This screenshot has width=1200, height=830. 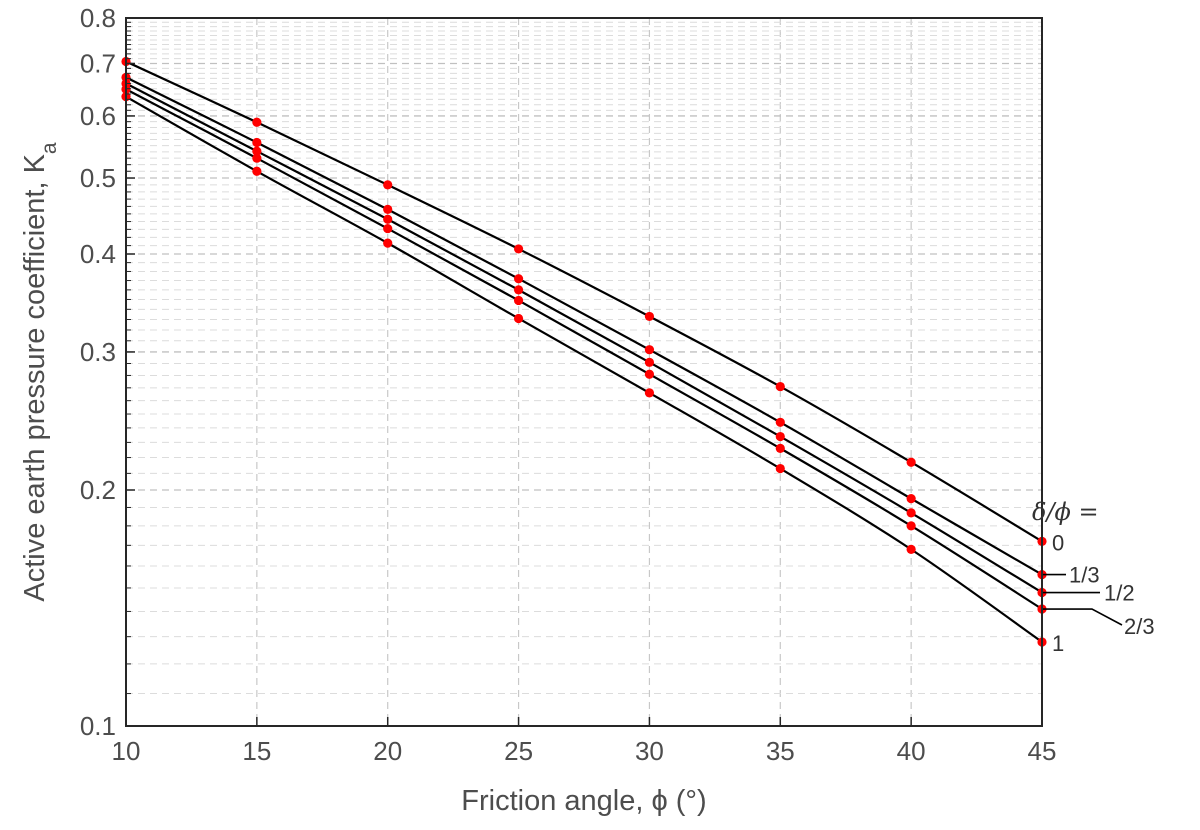 I want to click on series-label: 0, so click(x=1058, y=542).